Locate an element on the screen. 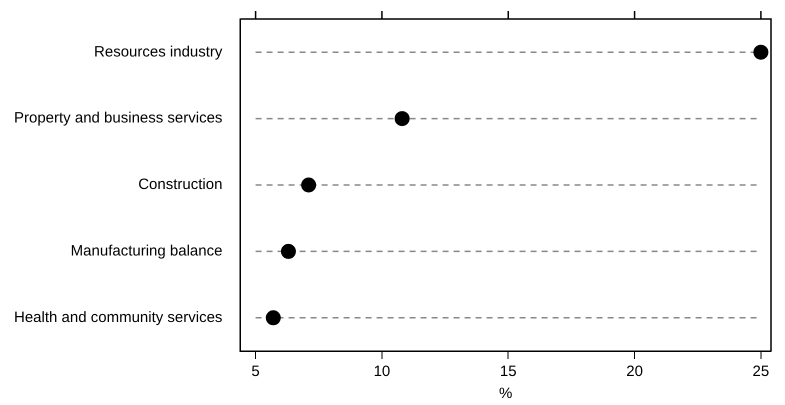 Image resolution: width=785 pixels, height=405 pixels. y-tick-label: Resources industry is located at coordinates (158, 51).